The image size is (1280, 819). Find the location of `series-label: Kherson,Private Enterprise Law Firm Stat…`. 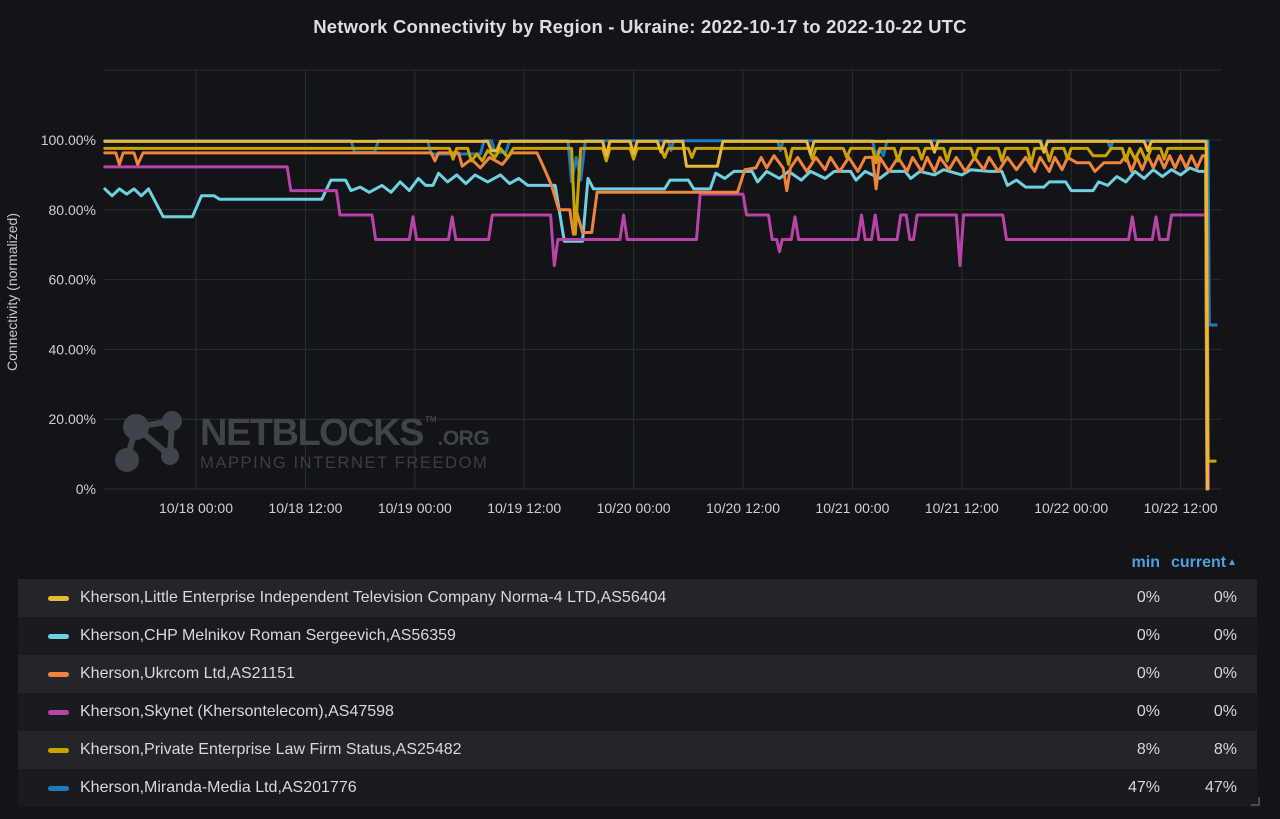

series-label: Kherson,Private Enterprise Law Firm Stat… is located at coordinates (271, 749).